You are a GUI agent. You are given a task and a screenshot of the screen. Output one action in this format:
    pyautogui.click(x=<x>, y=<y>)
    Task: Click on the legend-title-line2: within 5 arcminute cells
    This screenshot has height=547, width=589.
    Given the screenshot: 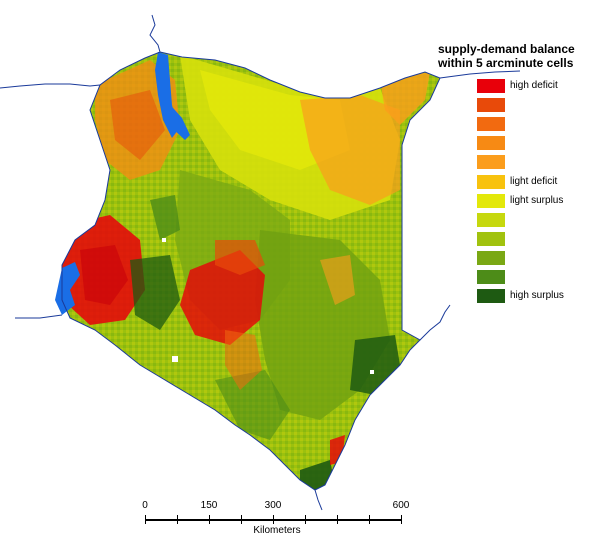 What is the action you would take?
    pyautogui.click(x=506, y=63)
    